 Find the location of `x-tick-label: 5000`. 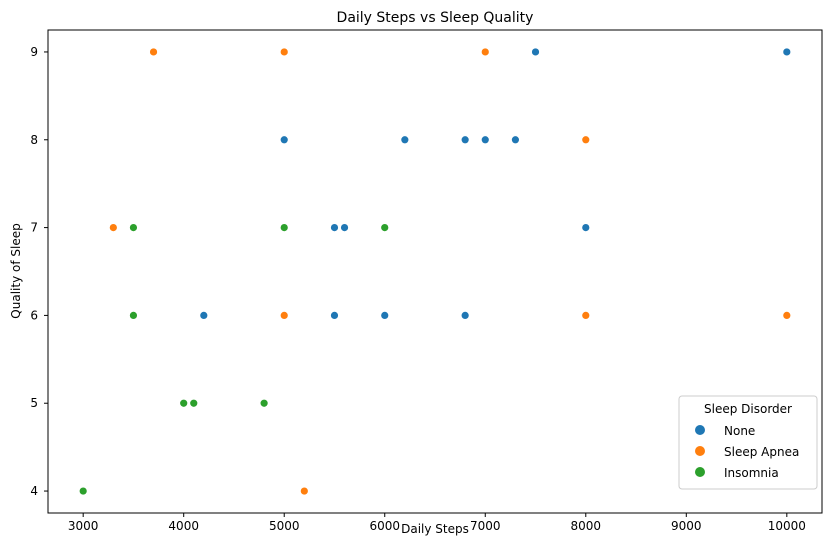

x-tick-label: 5000 is located at coordinates (284, 526).